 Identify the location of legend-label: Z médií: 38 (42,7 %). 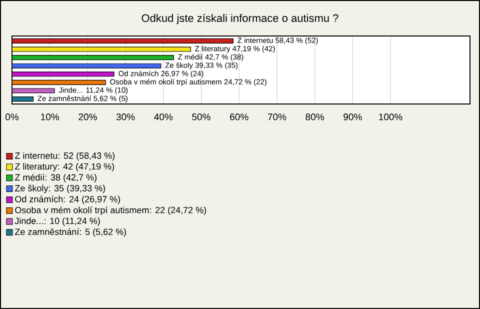
(55, 178).